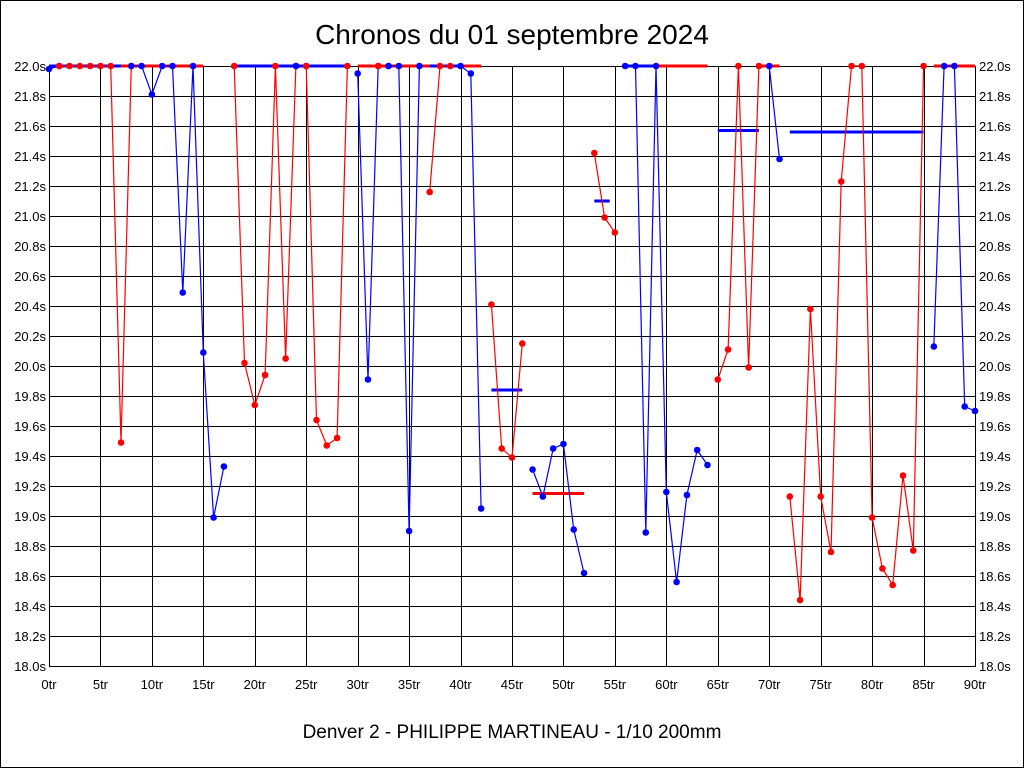 Image resolution: width=1024 pixels, height=768 pixels. What do you see at coordinates (30, 276) in the screenshot?
I see `y-tick-label-left: 20.6s` at bounding box center [30, 276].